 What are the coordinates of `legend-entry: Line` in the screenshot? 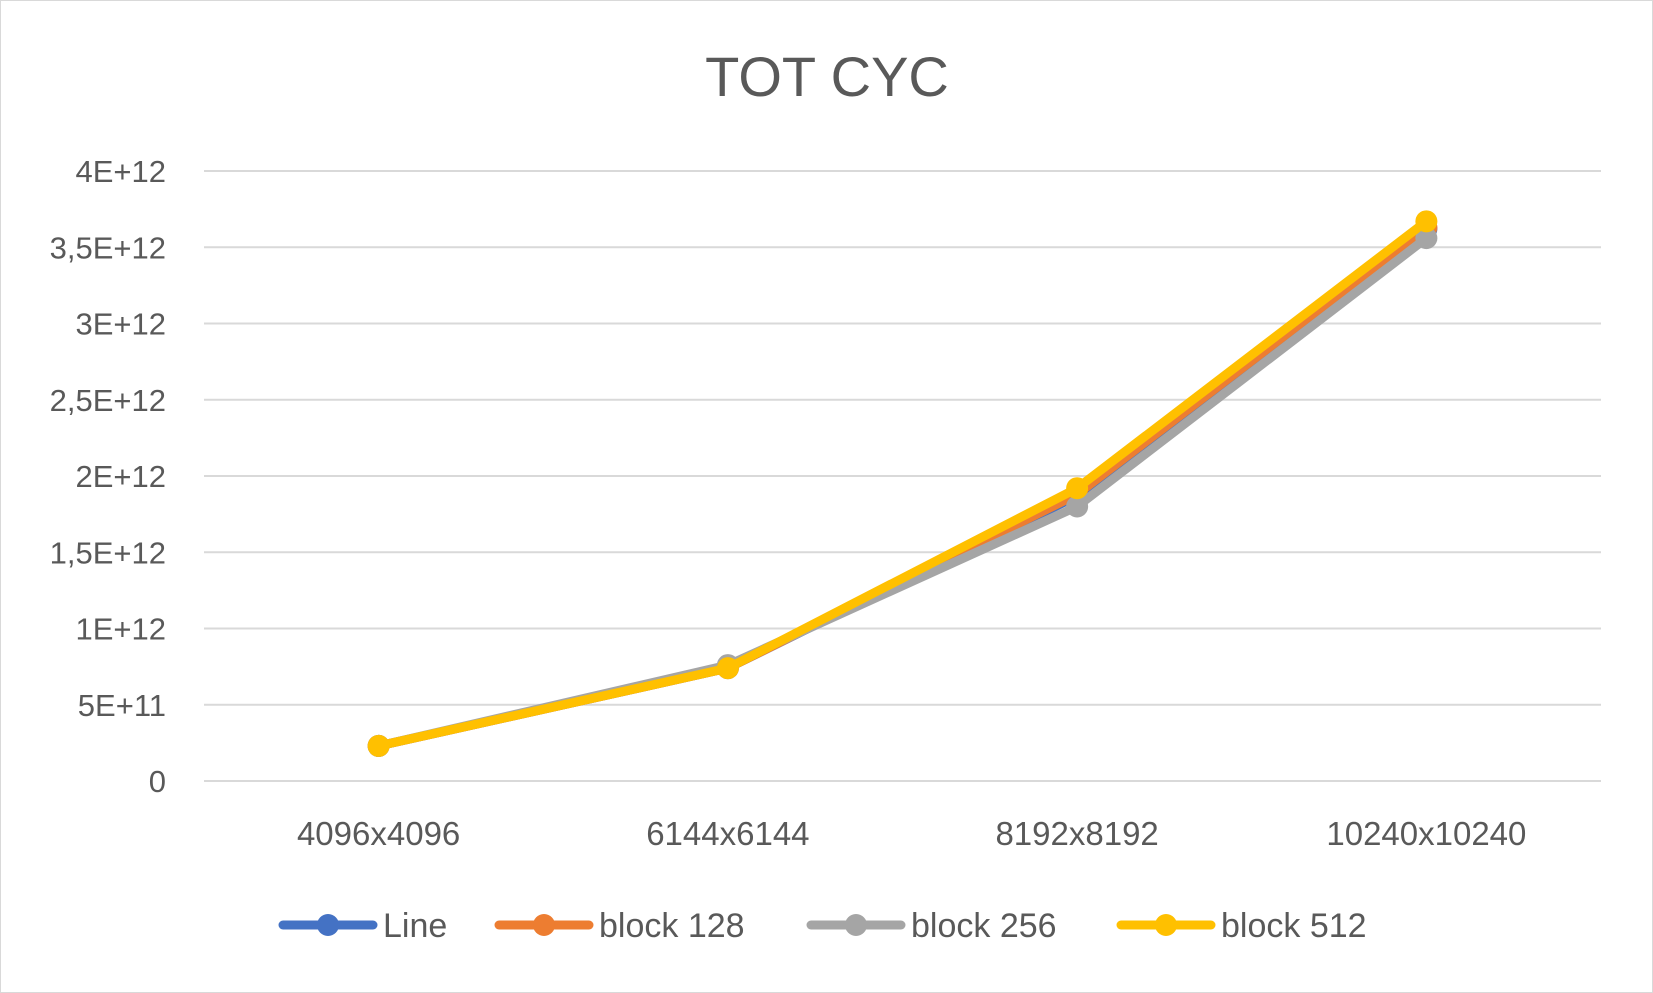 It's located at (362, 926).